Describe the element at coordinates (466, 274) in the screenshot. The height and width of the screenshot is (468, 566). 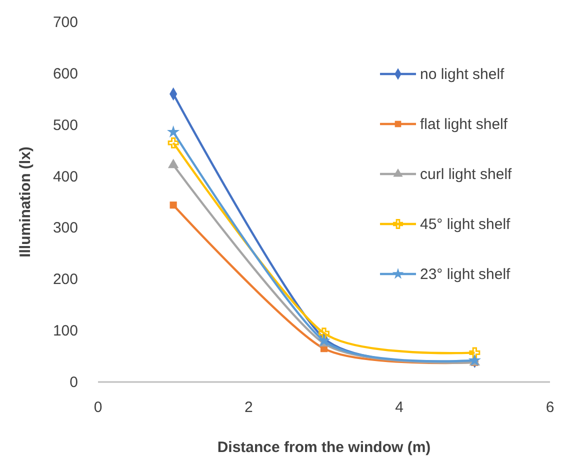
I see `legend-label: 23° light shelf` at that location.